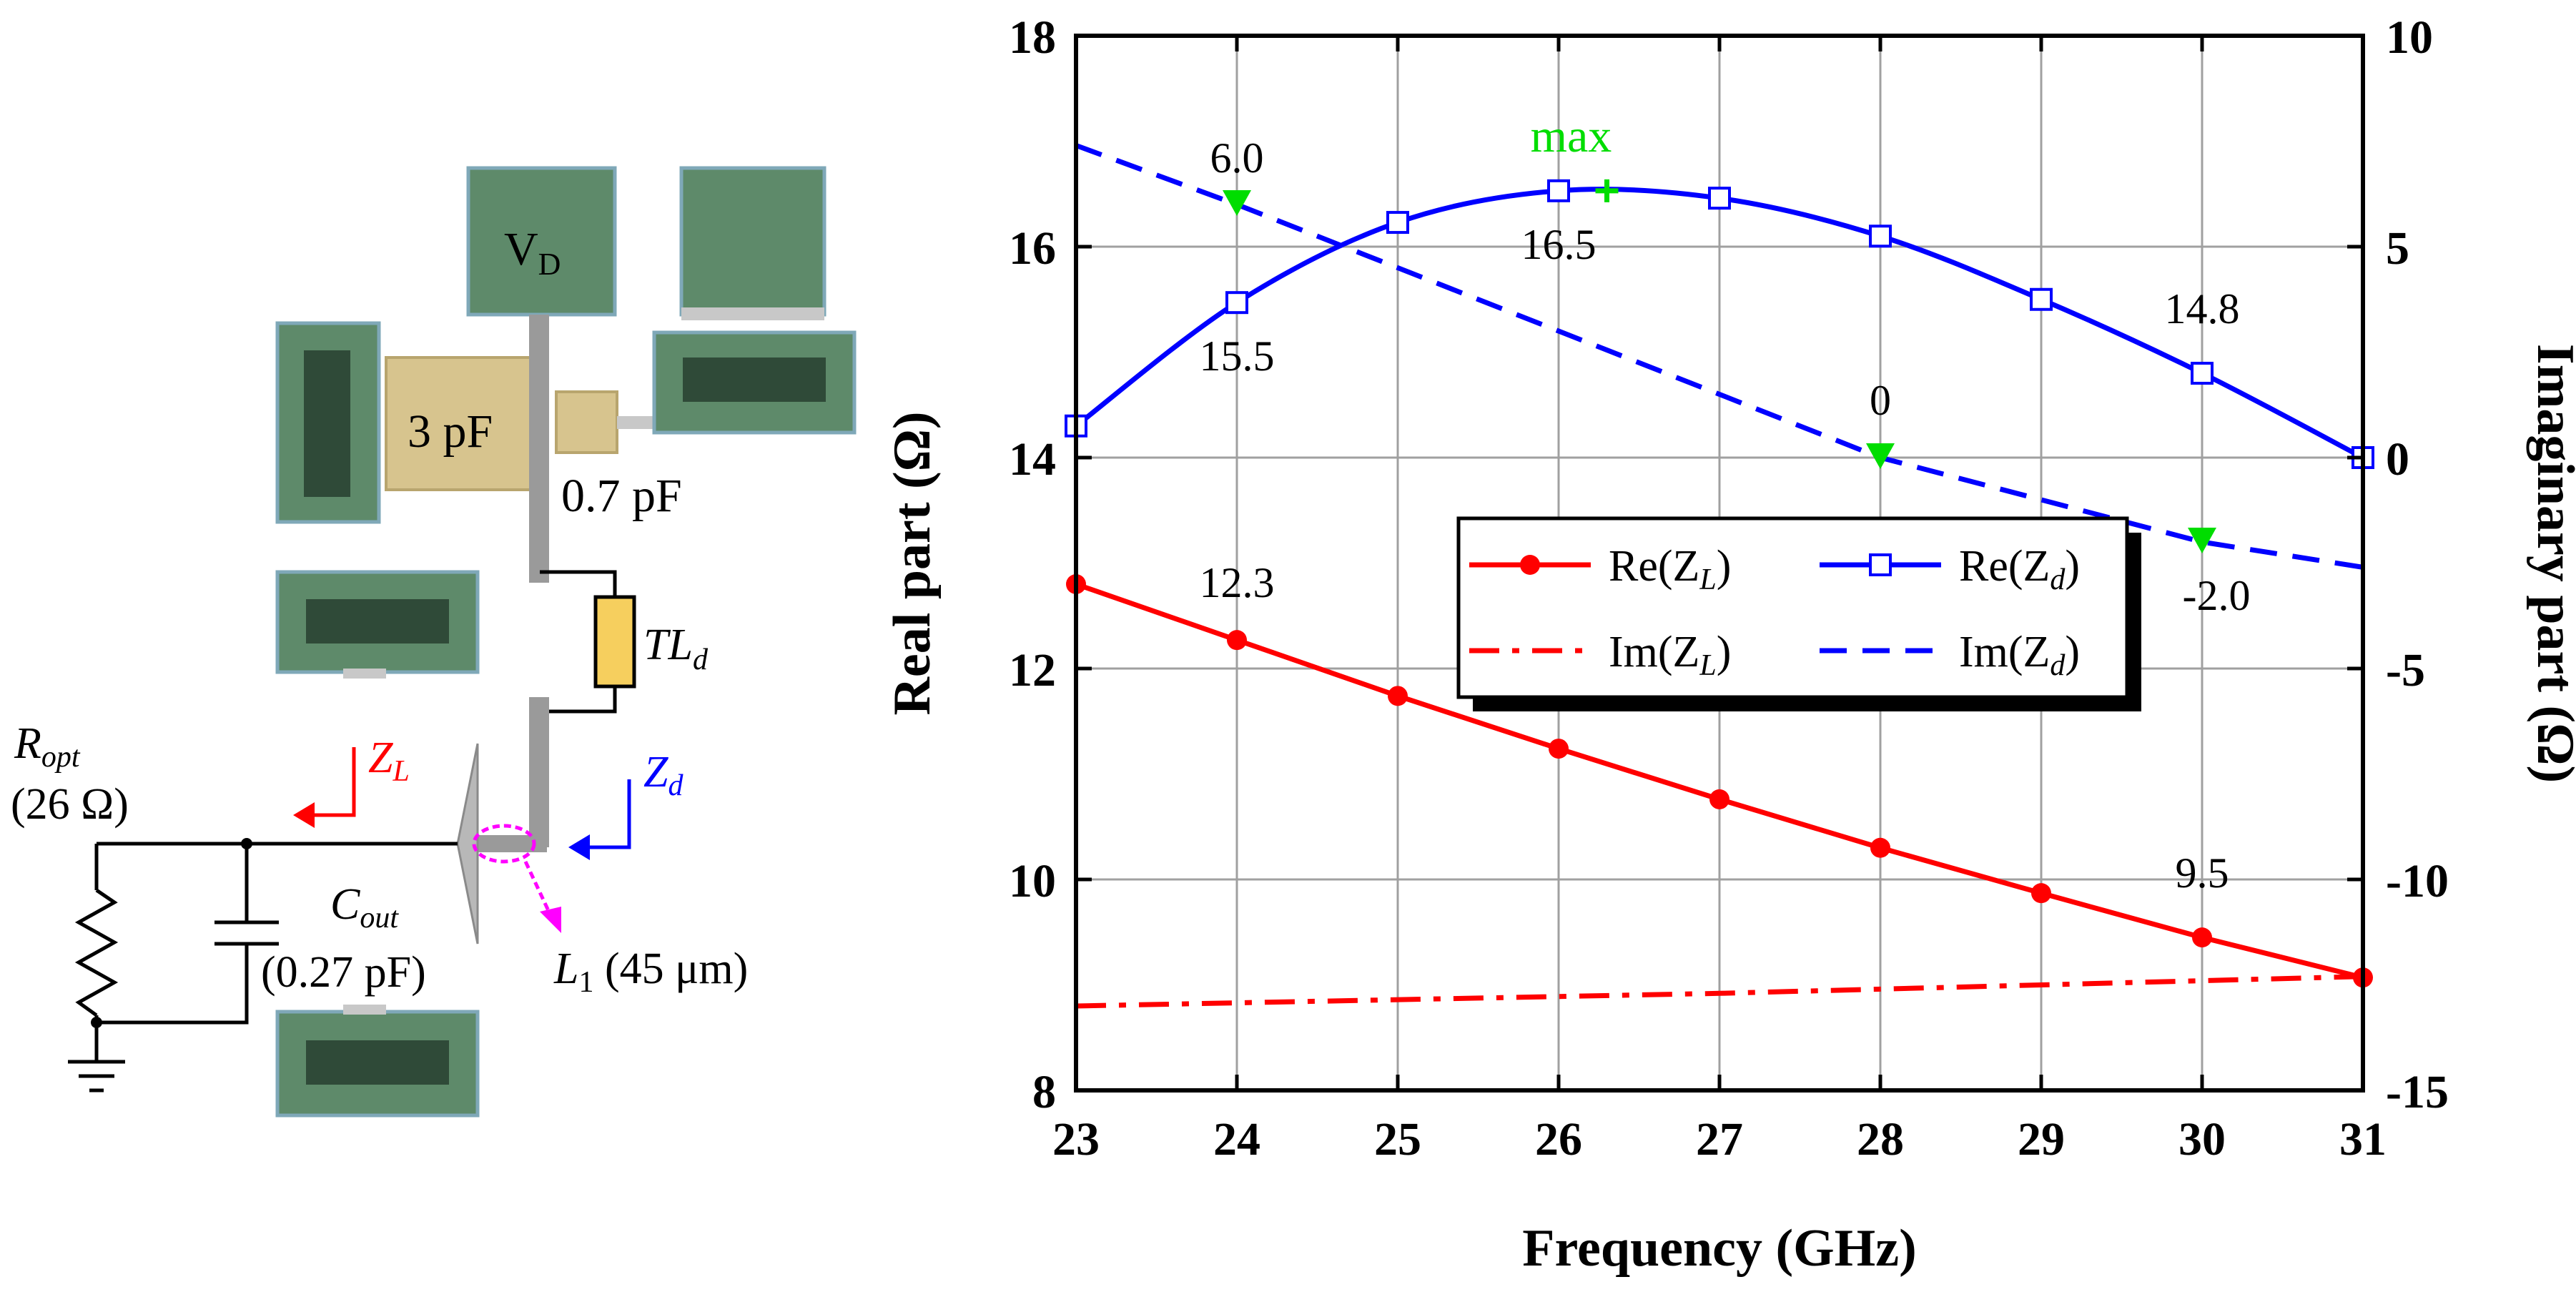  I want to click on lower-line, so click(539, 772).